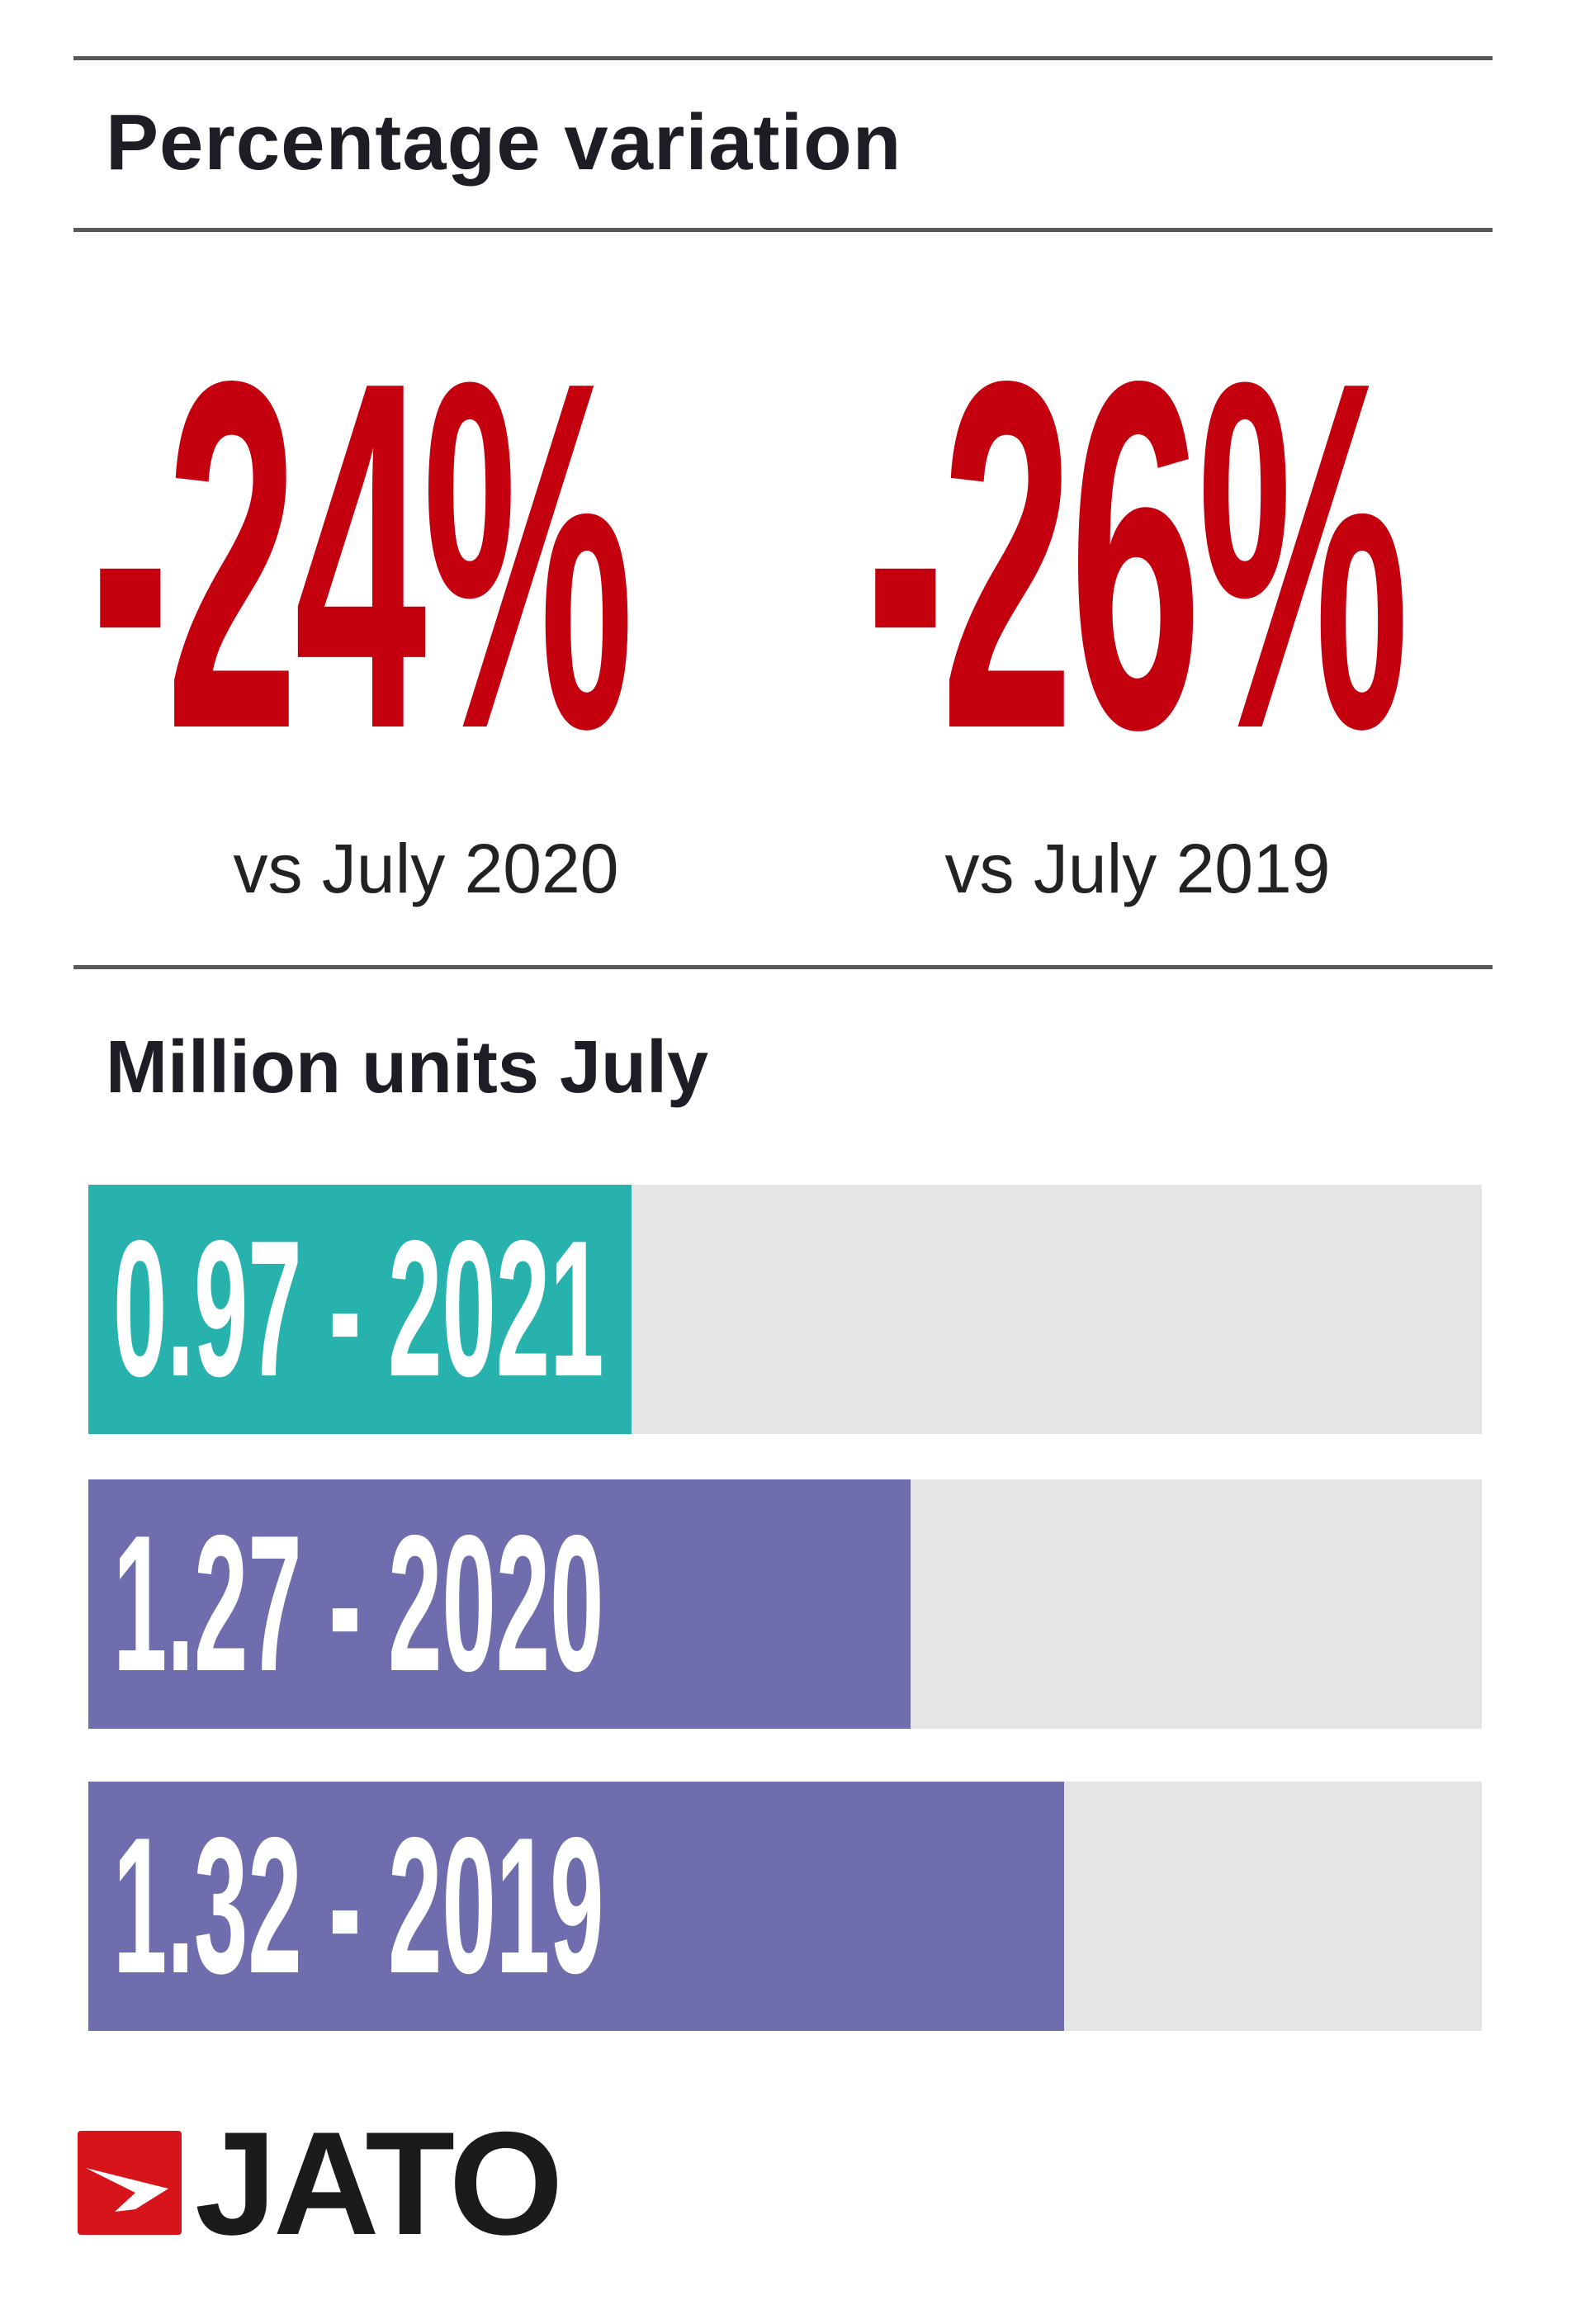 The height and width of the screenshot is (2324, 1585). I want to click on bar-track-2019: 1.32 - 2019, so click(785, 1906).